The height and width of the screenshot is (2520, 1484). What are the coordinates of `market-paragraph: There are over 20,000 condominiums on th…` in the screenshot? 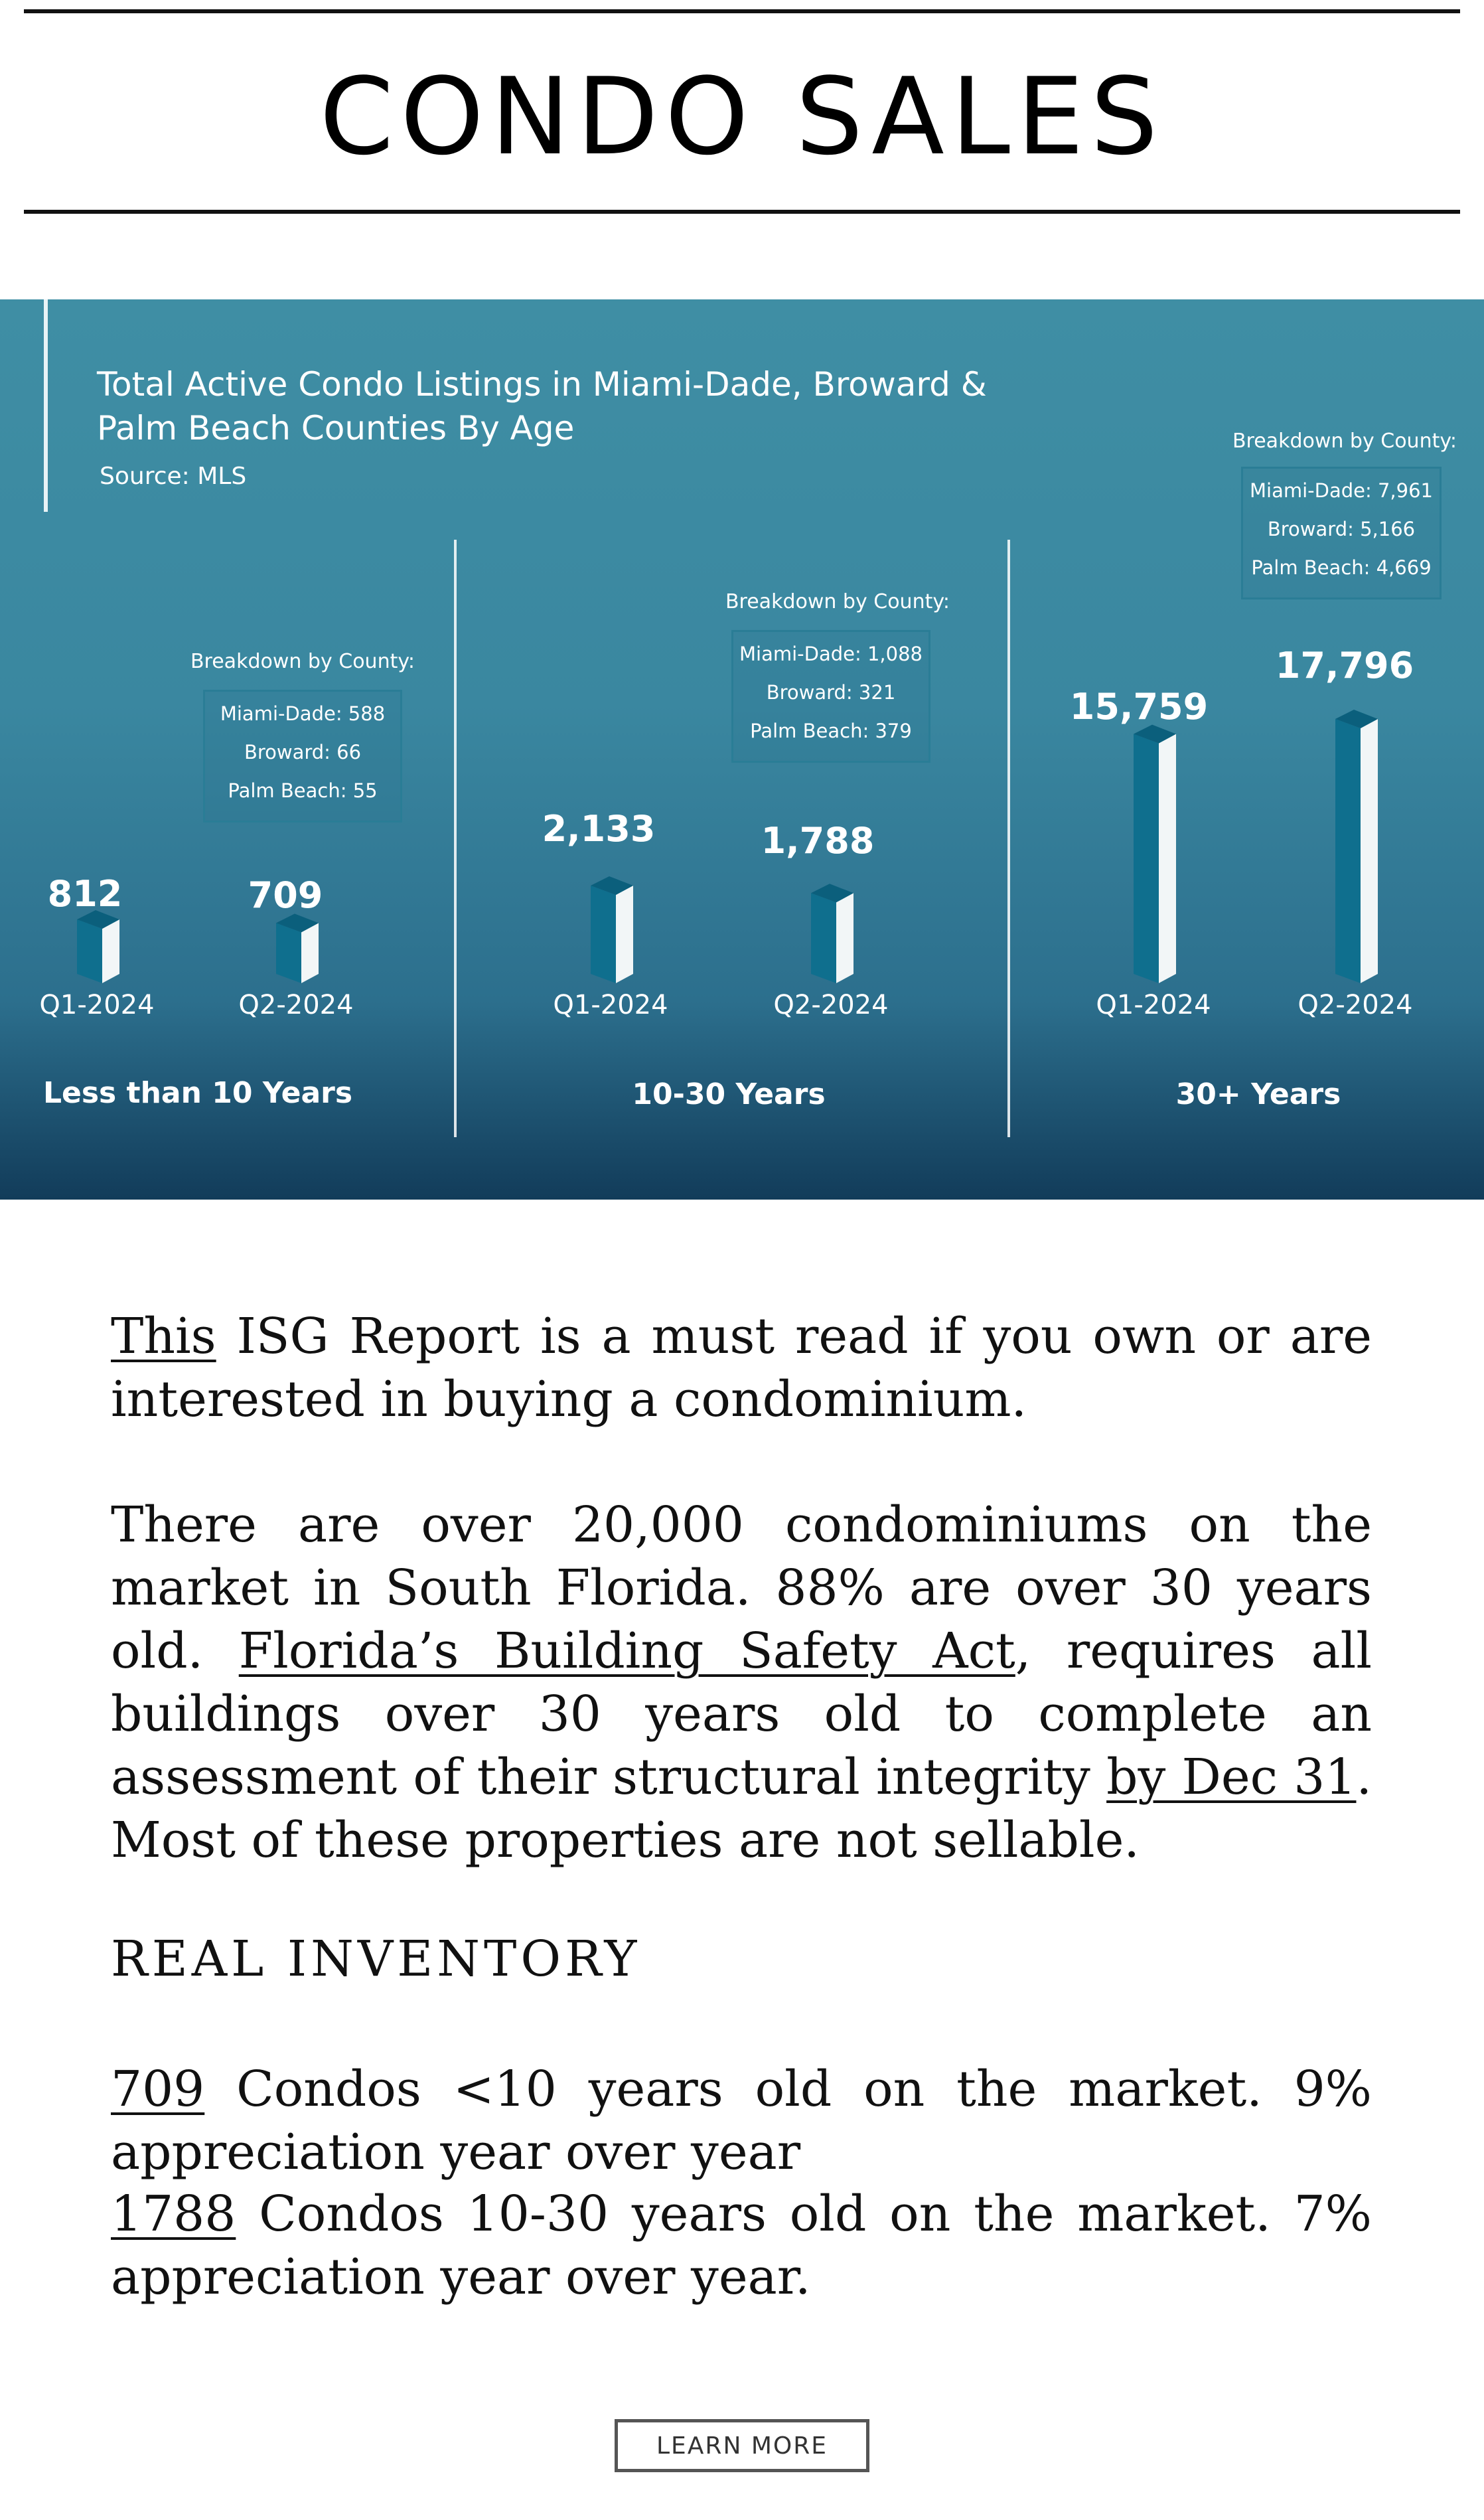 It's located at (741, 1683).